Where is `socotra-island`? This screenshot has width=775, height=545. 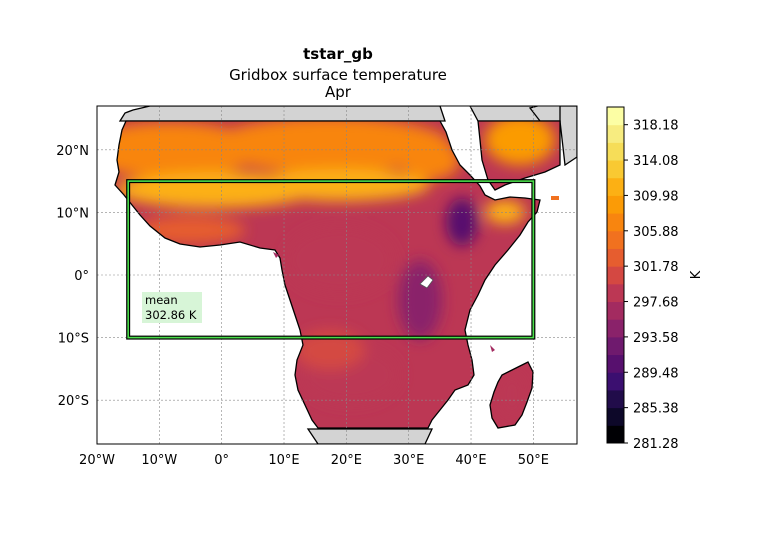 socotra-island is located at coordinates (555, 198).